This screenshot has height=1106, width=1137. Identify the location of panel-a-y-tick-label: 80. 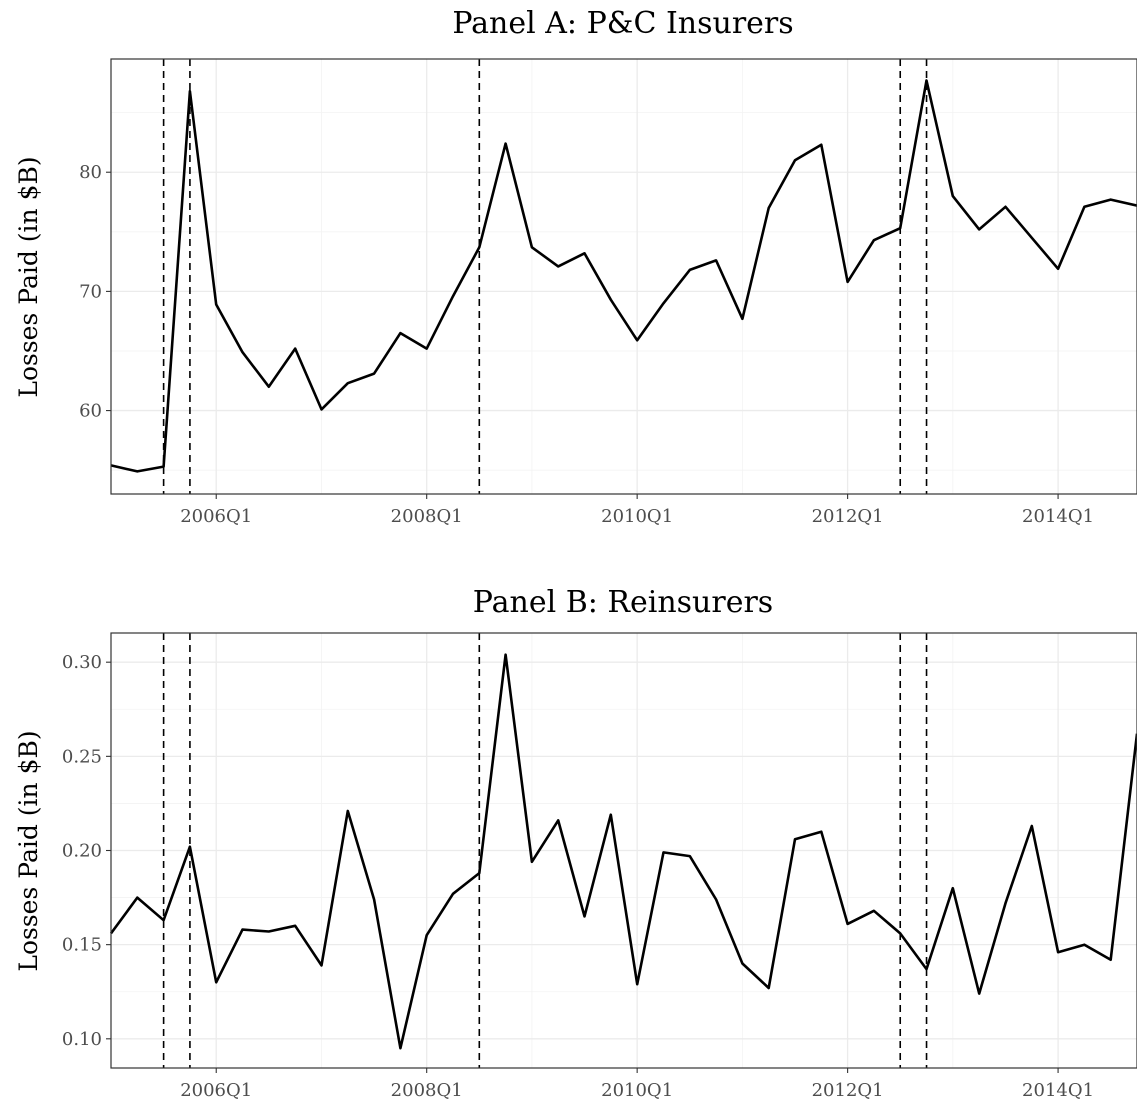
(90, 172).